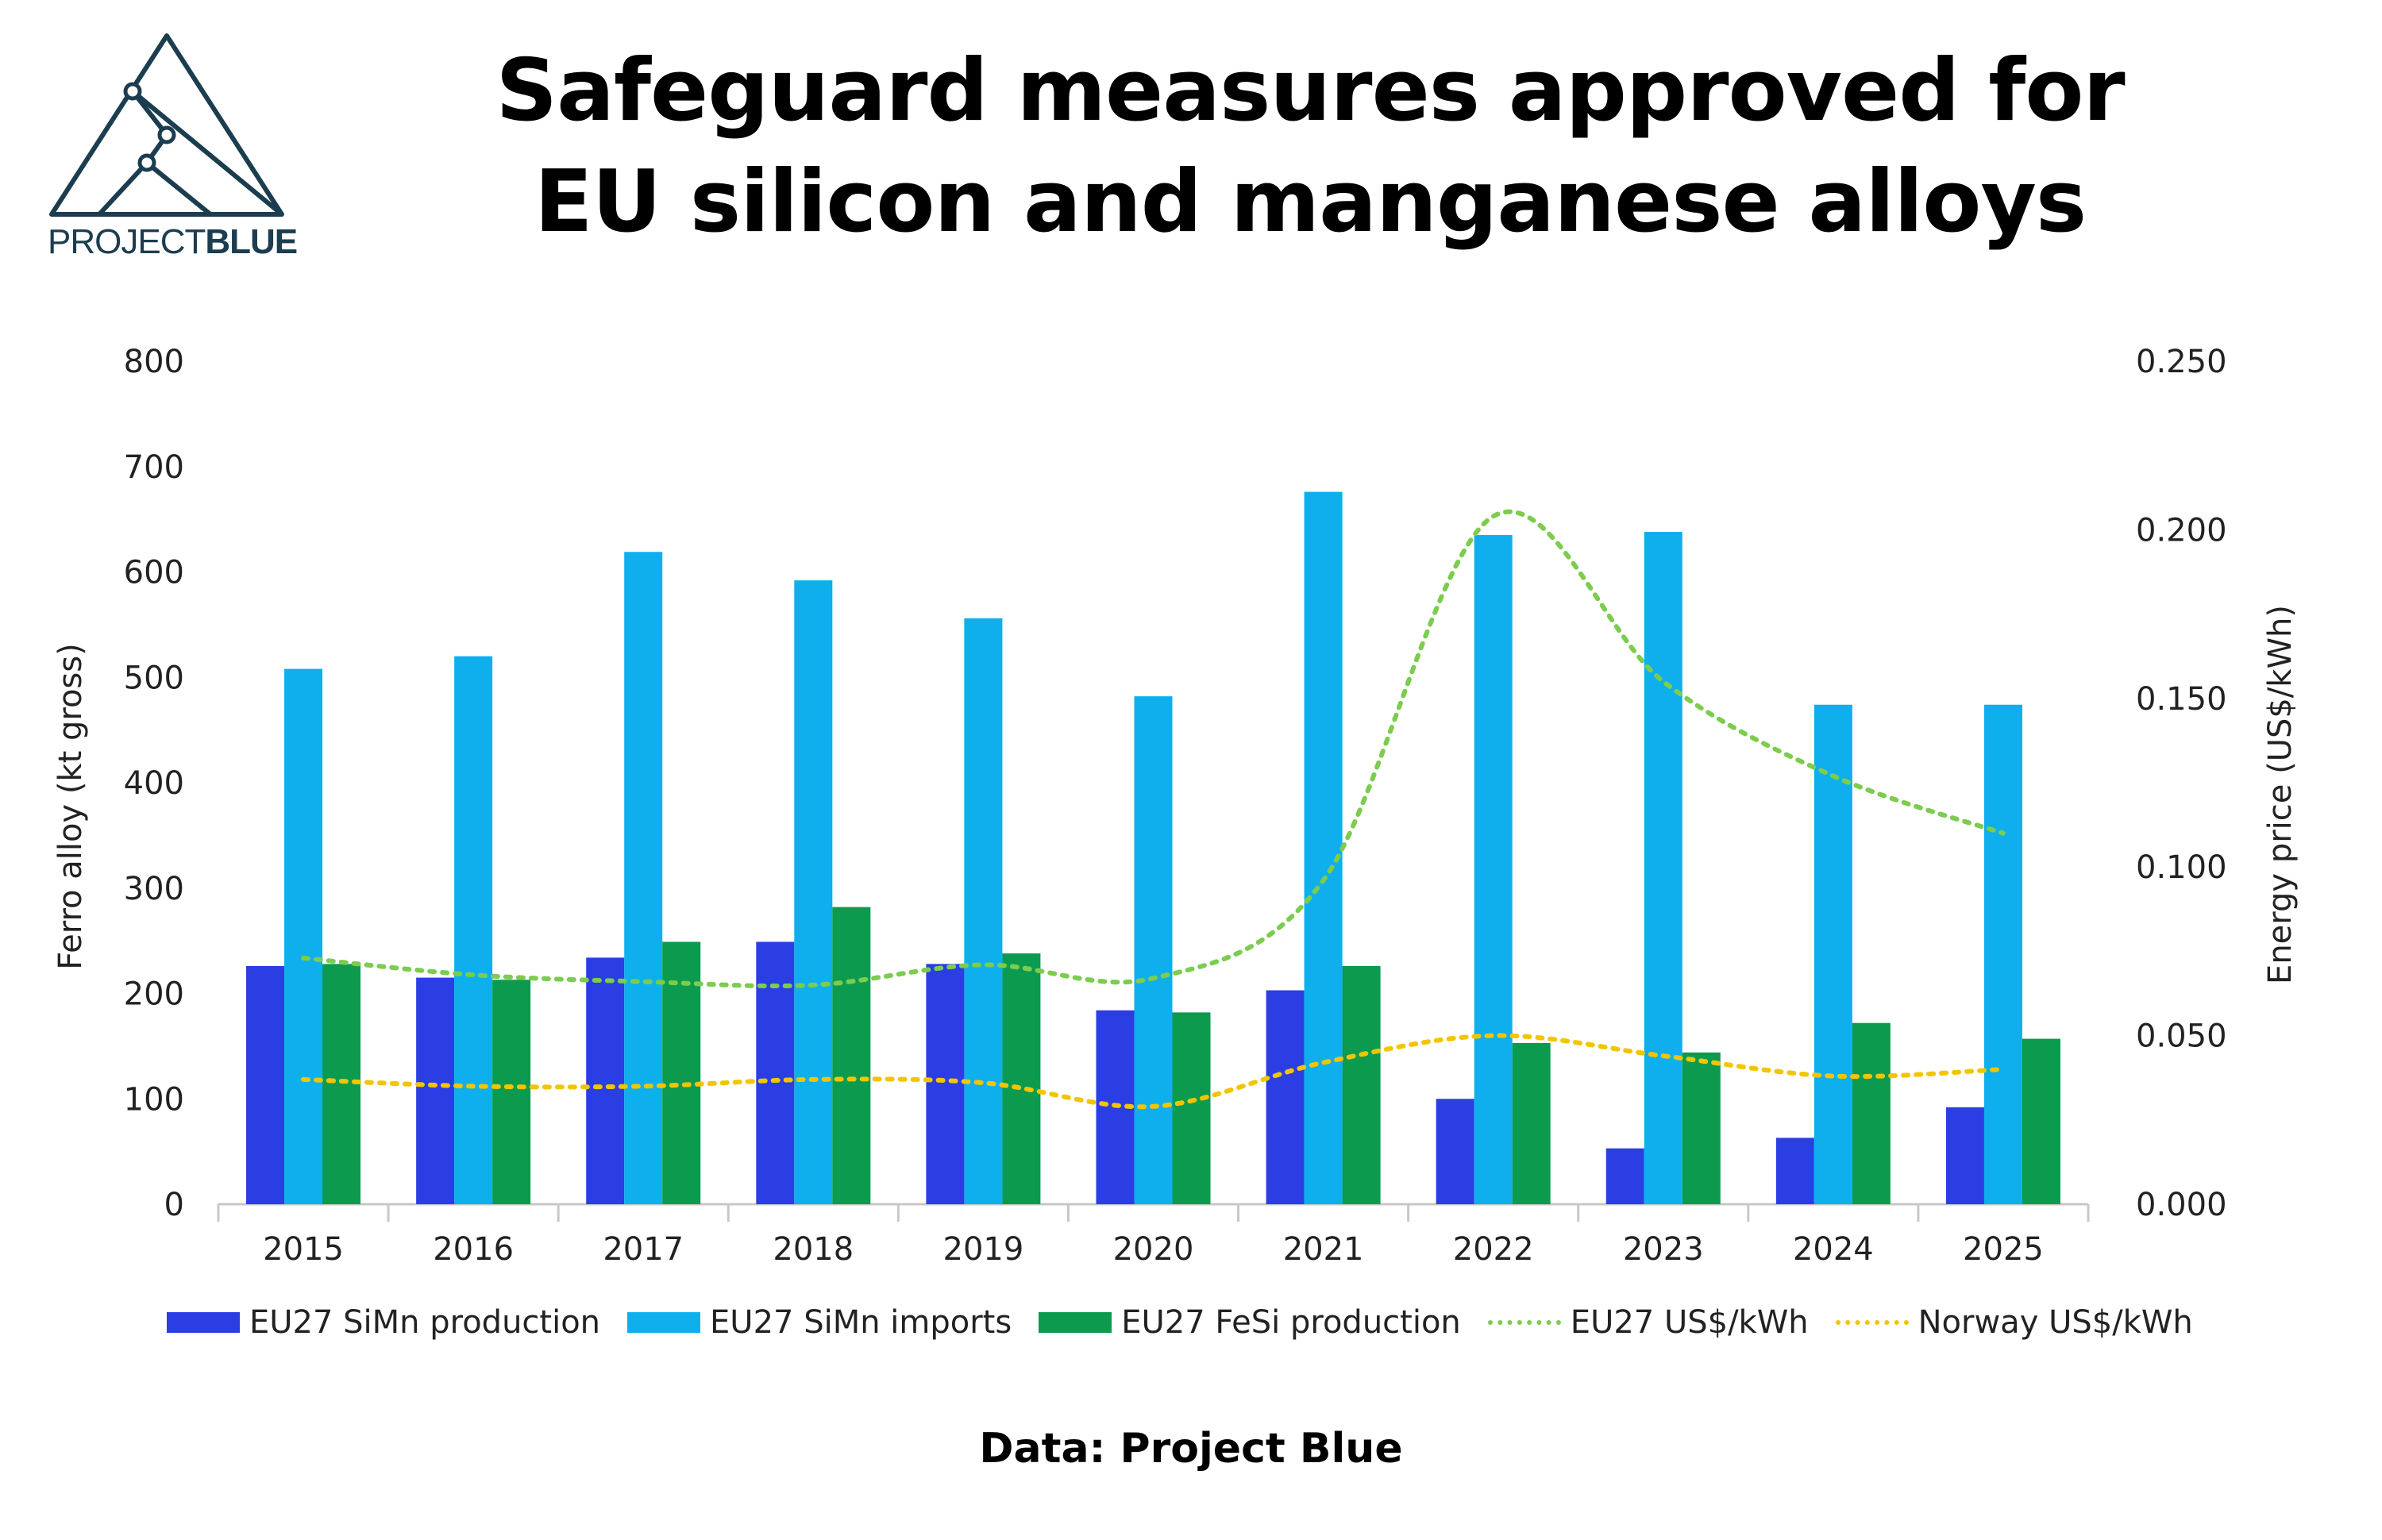 Image resolution: width=2382 pixels, height=1540 pixels. What do you see at coordinates (2181, 699) in the screenshot?
I see `y2-tick-label: 0.150` at bounding box center [2181, 699].